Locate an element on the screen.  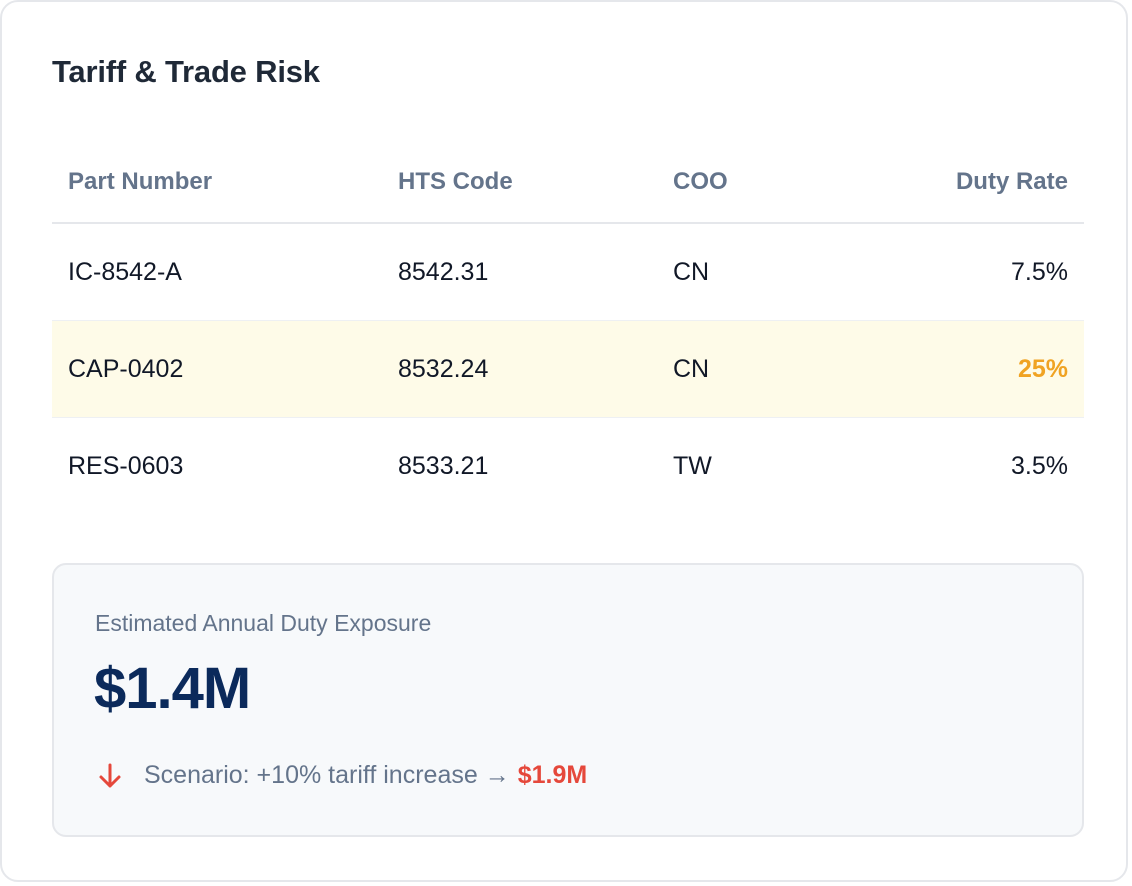
exposure-label: Estimated Annual Duty Exposure is located at coordinates (263, 623).